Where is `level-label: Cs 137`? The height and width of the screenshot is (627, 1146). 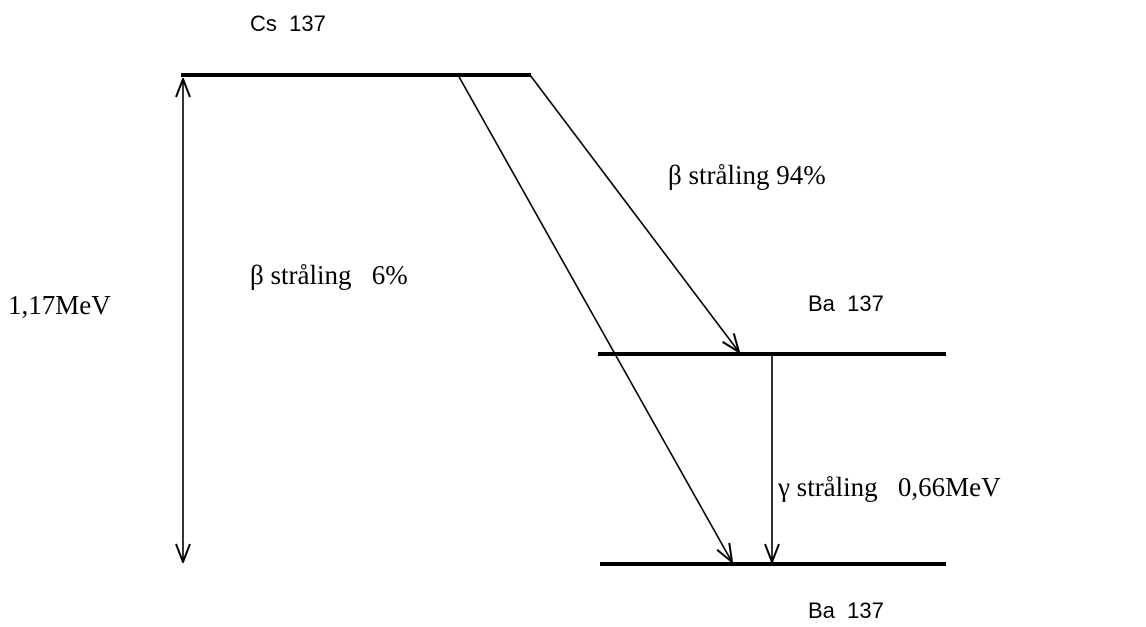
level-label: Cs 137 is located at coordinates (288, 23).